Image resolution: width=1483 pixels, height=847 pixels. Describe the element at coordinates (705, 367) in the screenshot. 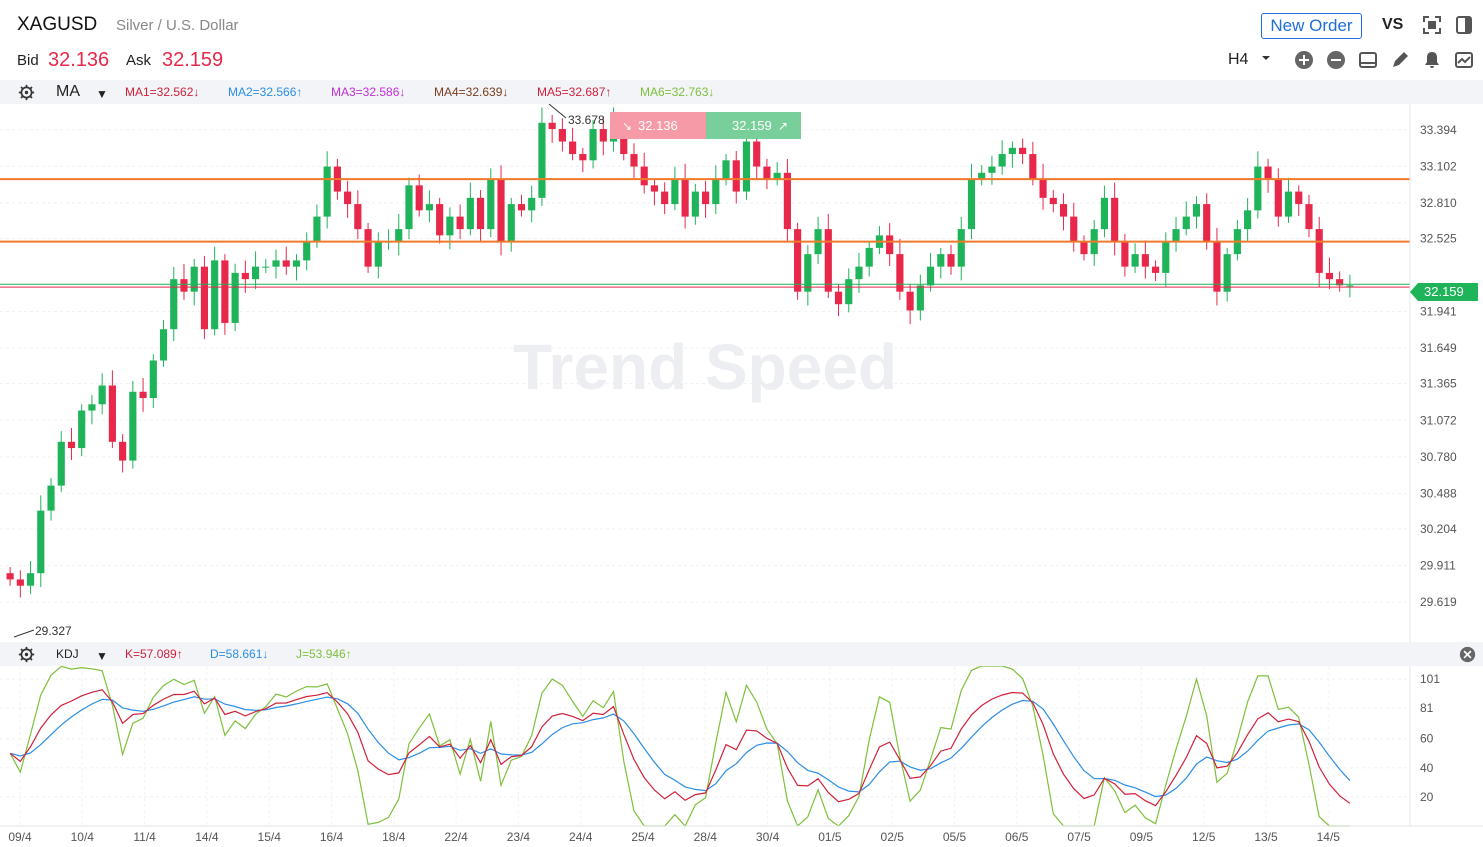

I see `watermark: Trend Speed` at that location.